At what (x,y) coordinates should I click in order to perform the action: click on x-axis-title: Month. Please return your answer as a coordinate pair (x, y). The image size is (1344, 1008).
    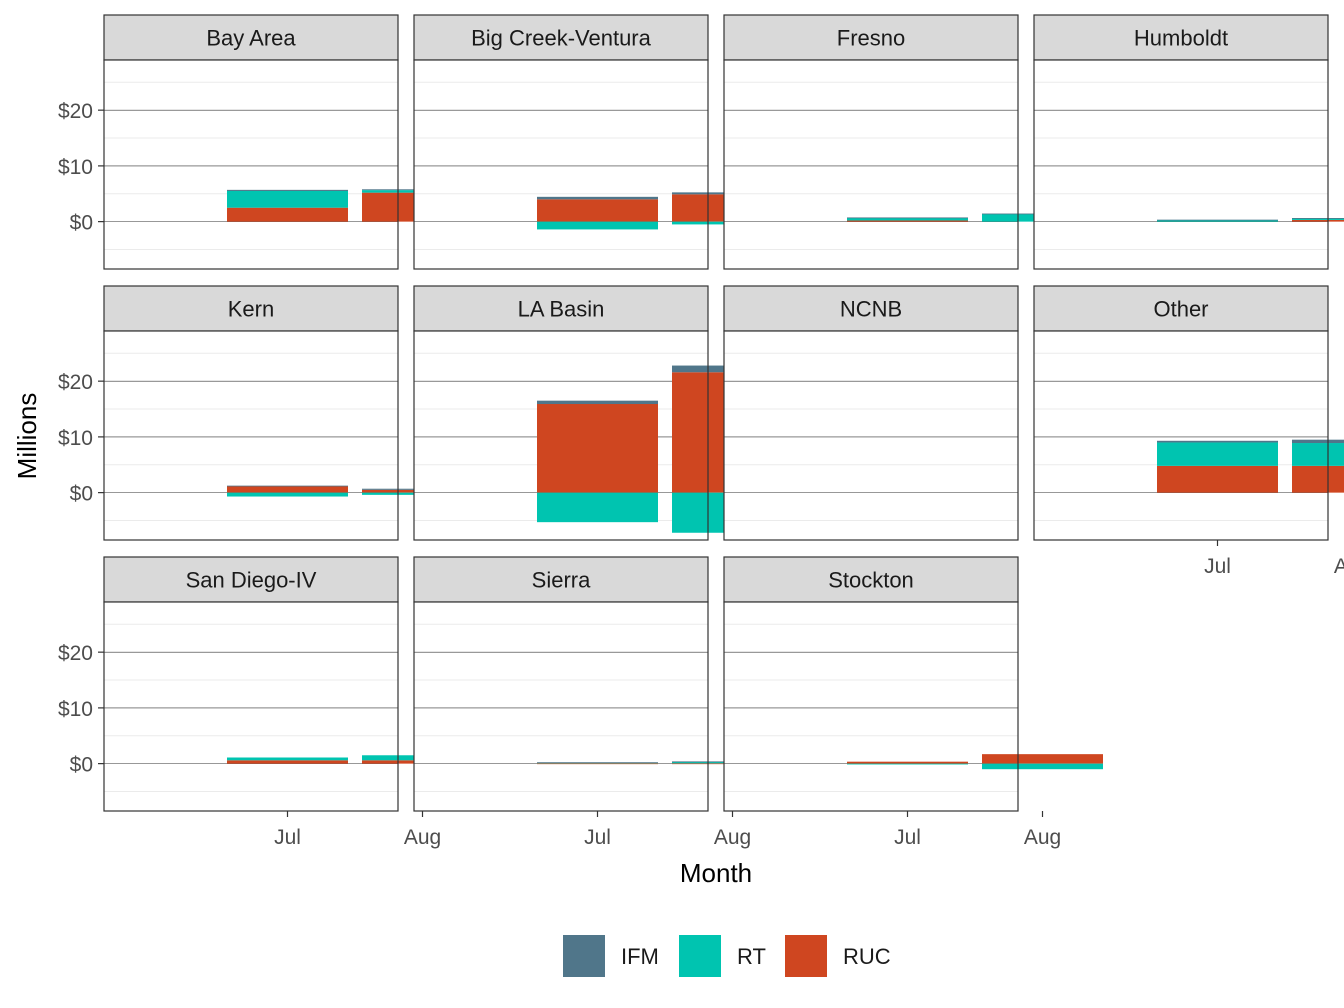
    Looking at the image, I should click on (716, 873).